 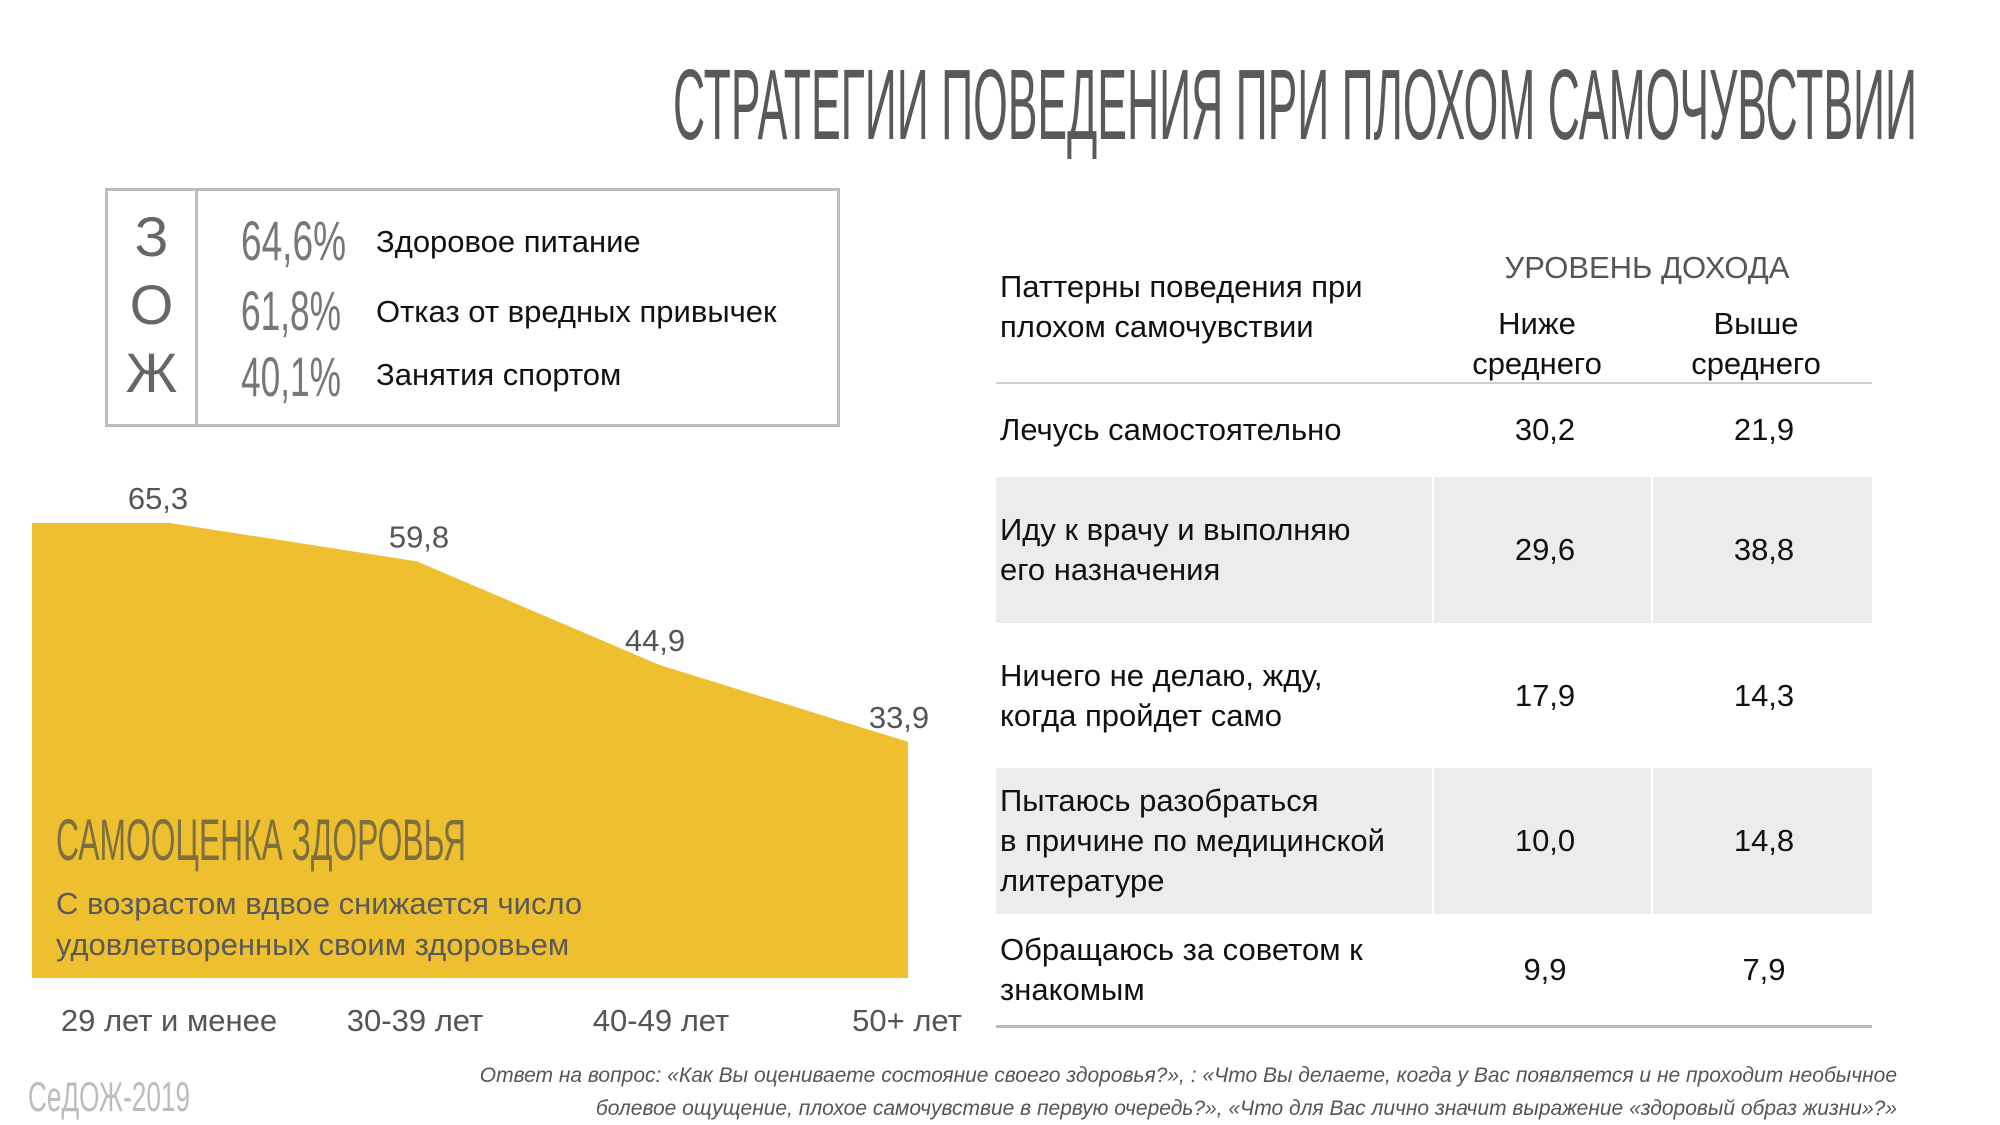 I want to click on table-header-above: Выше среднего, so click(x=1756, y=343).